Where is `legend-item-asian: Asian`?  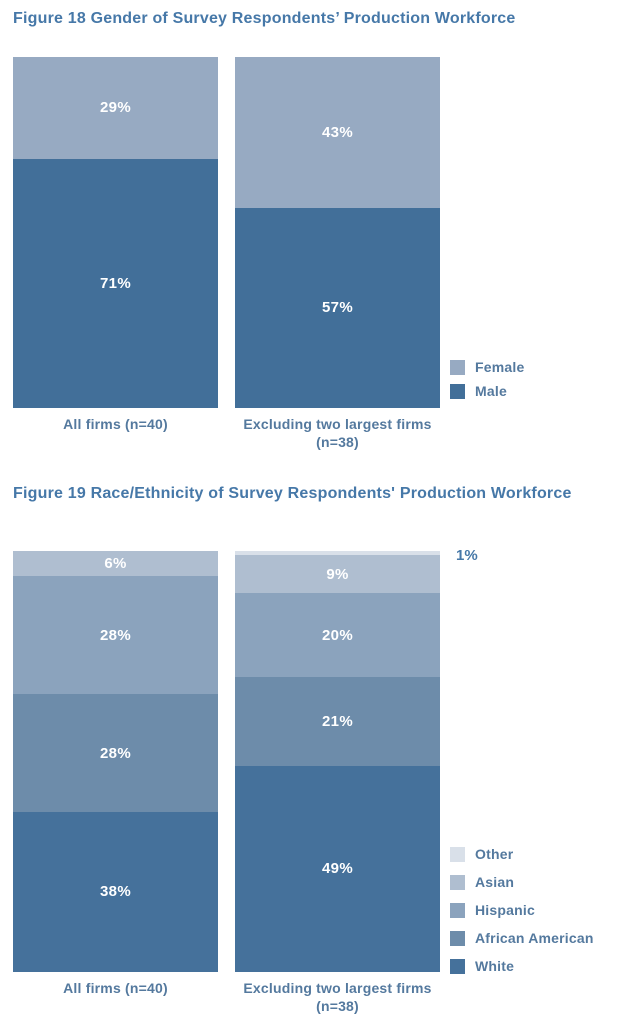 legend-item-asian: Asian is located at coordinates (522, 882).